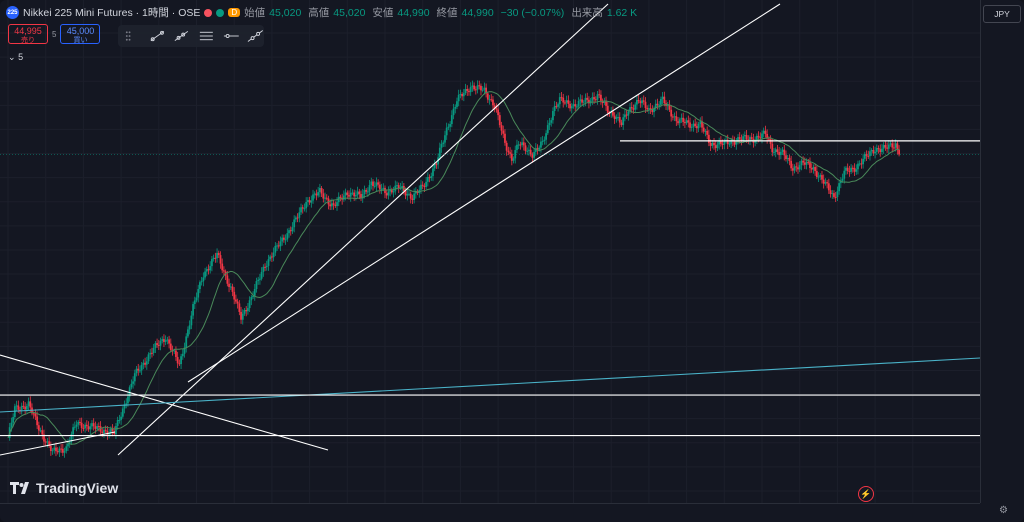 The width and height of the screenshot is (1024, 522). What do you see at coordinates (132, 36) in the screenshot?
I see `drag-handle-icon` at bounding box center [132, 36].